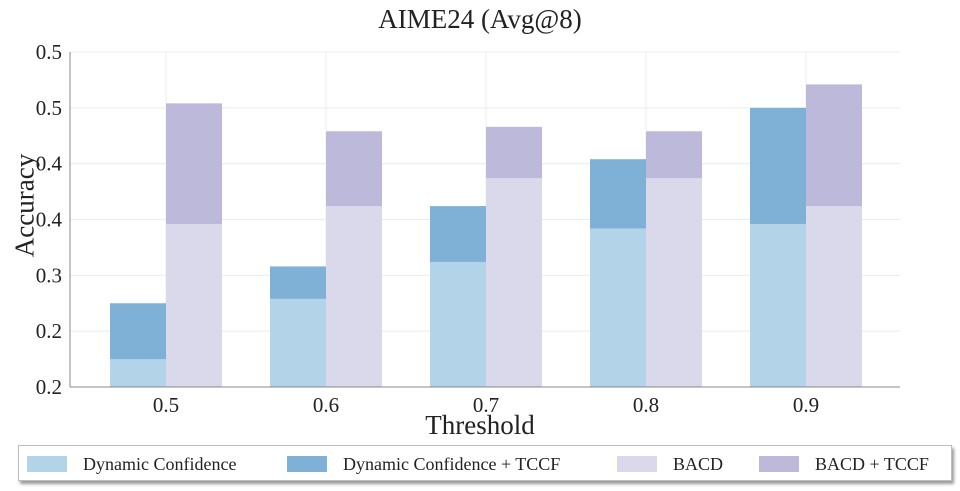 The width and height of the screenshot is (960, 491). I want to click on legend-item-dynamic-confidence-tccf: Dynamic Confidence + TCCF, so click(423, 464).